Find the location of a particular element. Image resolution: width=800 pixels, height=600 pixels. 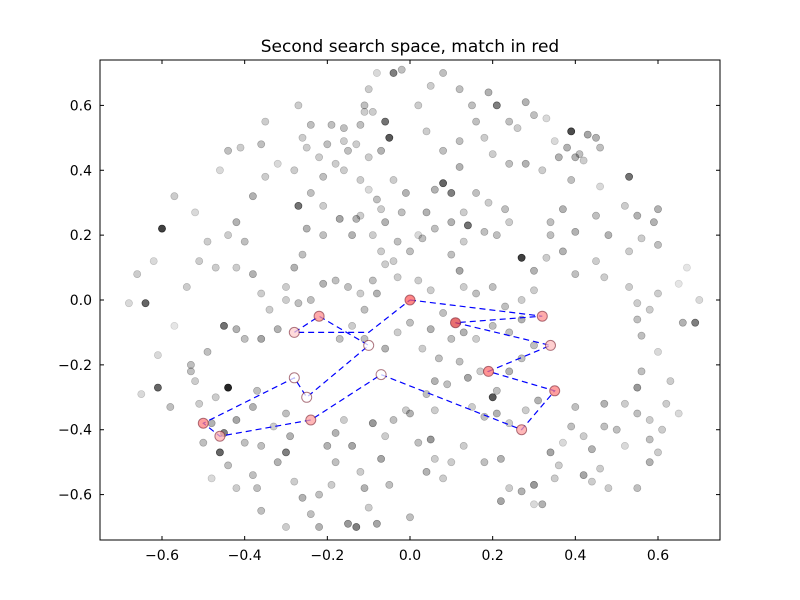

y-tick-label: 0.0 is located at coordinates (81, 301).